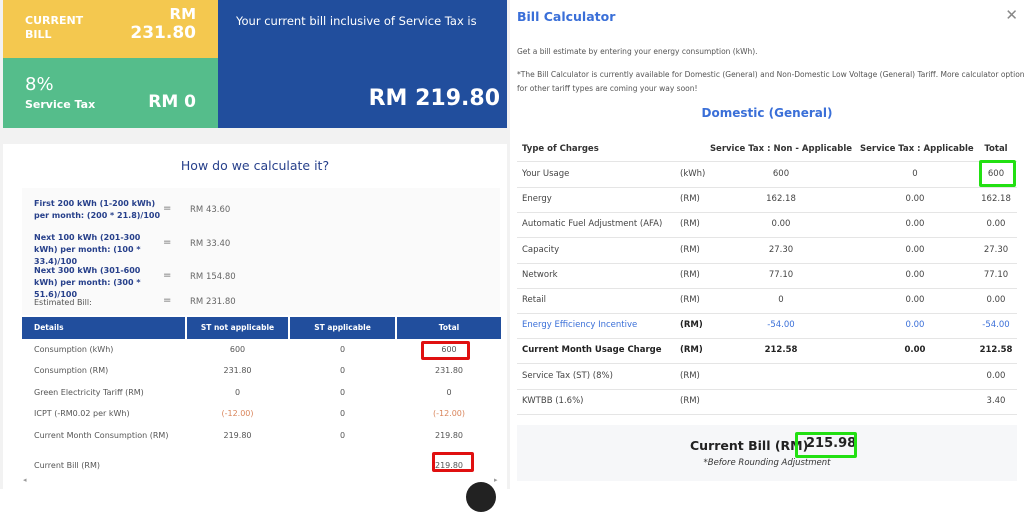  Describe the element at coordinates (449, 328) in the screenshot. I see `details-header: Total` at that location.